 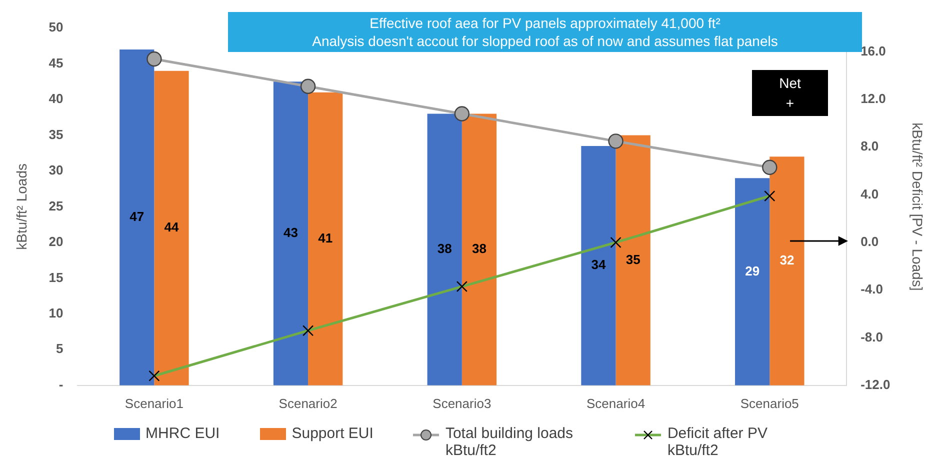 What do you see at coordinates (56, 242) in the screenshot?
I see `y-tick-label: 20` at bounding box center [56, 242].